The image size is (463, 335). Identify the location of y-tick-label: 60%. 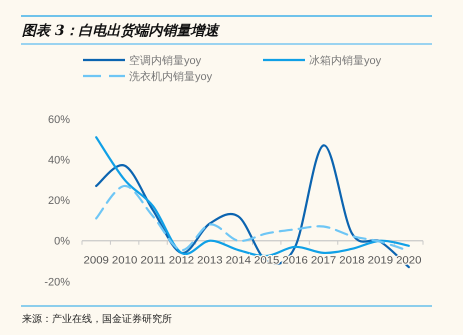
(59, 120).